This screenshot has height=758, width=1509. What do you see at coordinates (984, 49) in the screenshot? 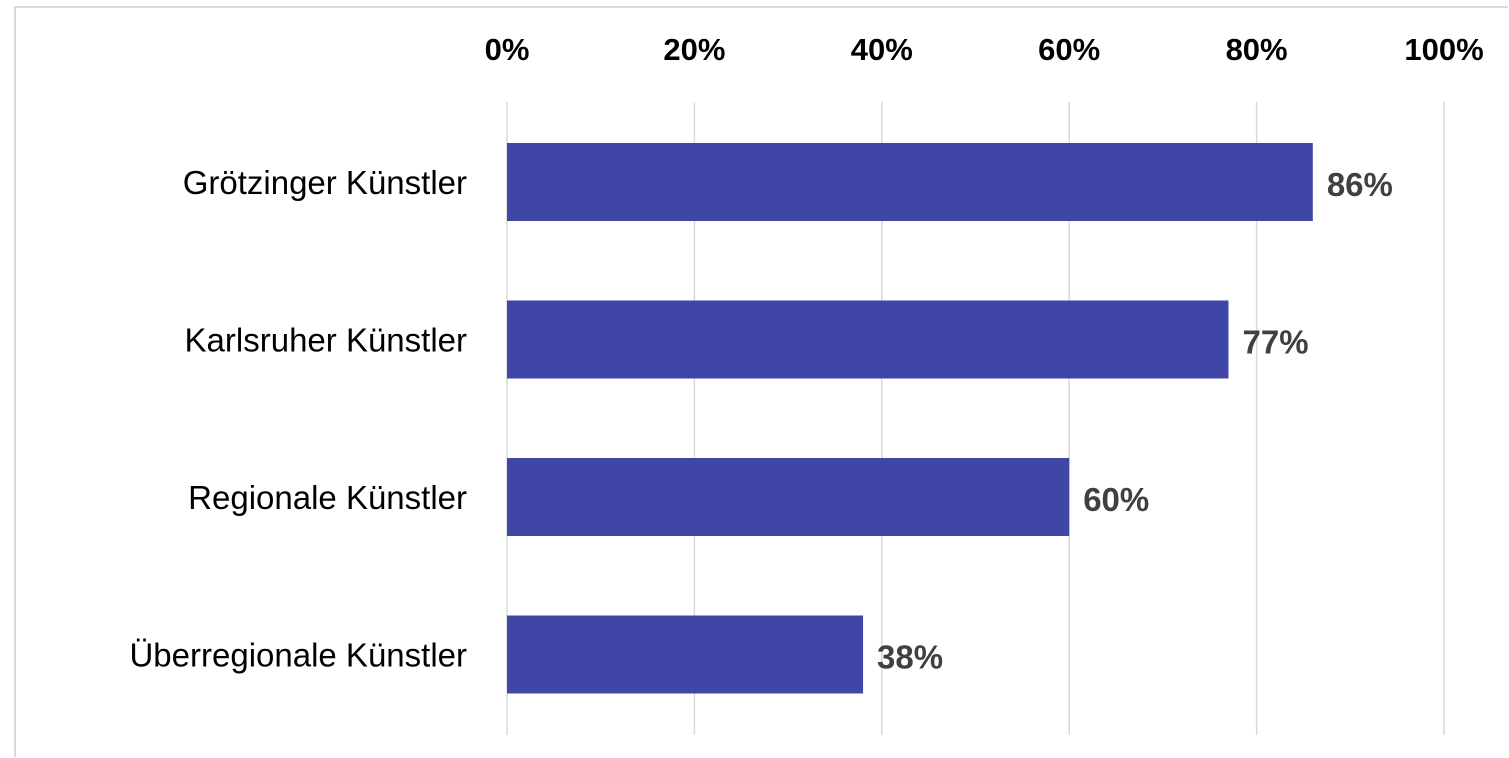
I see `x-axis-ticks: 0% 20% 40% 60% 80% 100%` at bounding box center [984, 49].